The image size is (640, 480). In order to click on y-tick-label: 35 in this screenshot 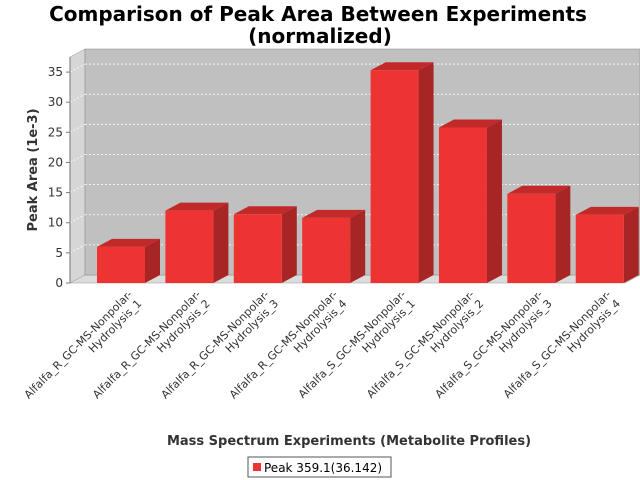, I will do `click(55, 72)`.